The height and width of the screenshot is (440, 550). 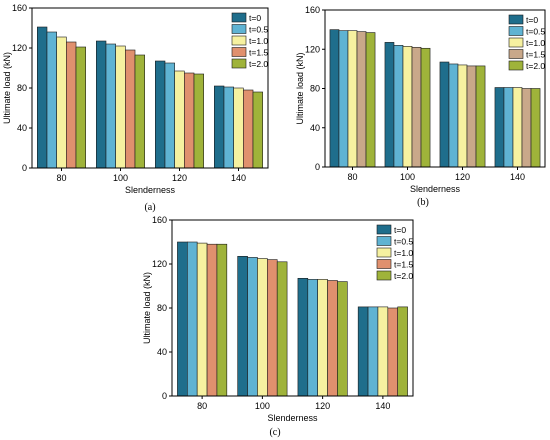 I want to click on bar-100-t=1.5, so click(x=416, y=107).